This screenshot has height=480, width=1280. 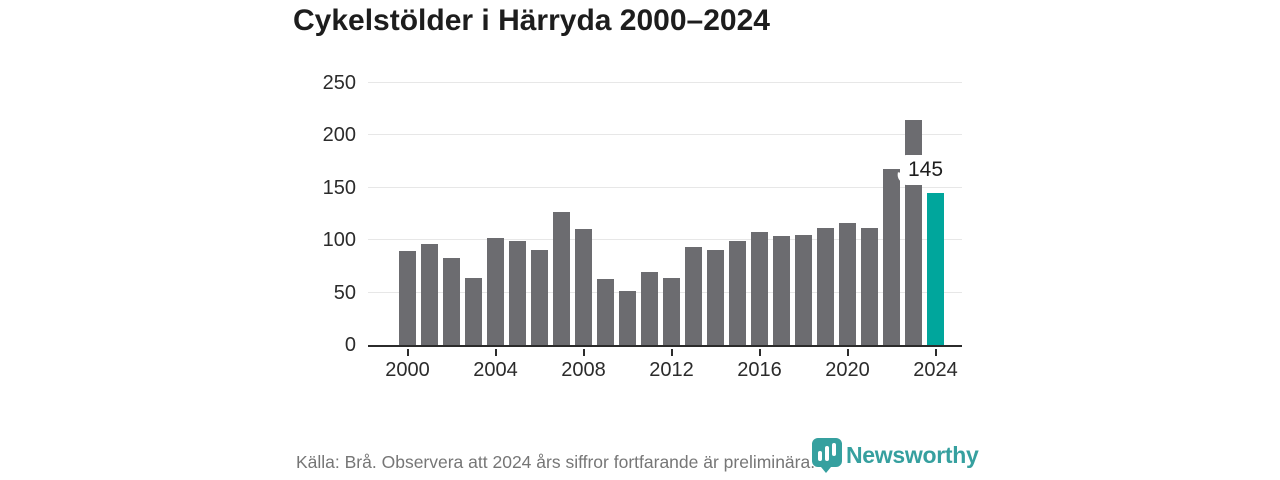 I want to click on x-axis-label-2020: 2020, so click(x=847, y=370).